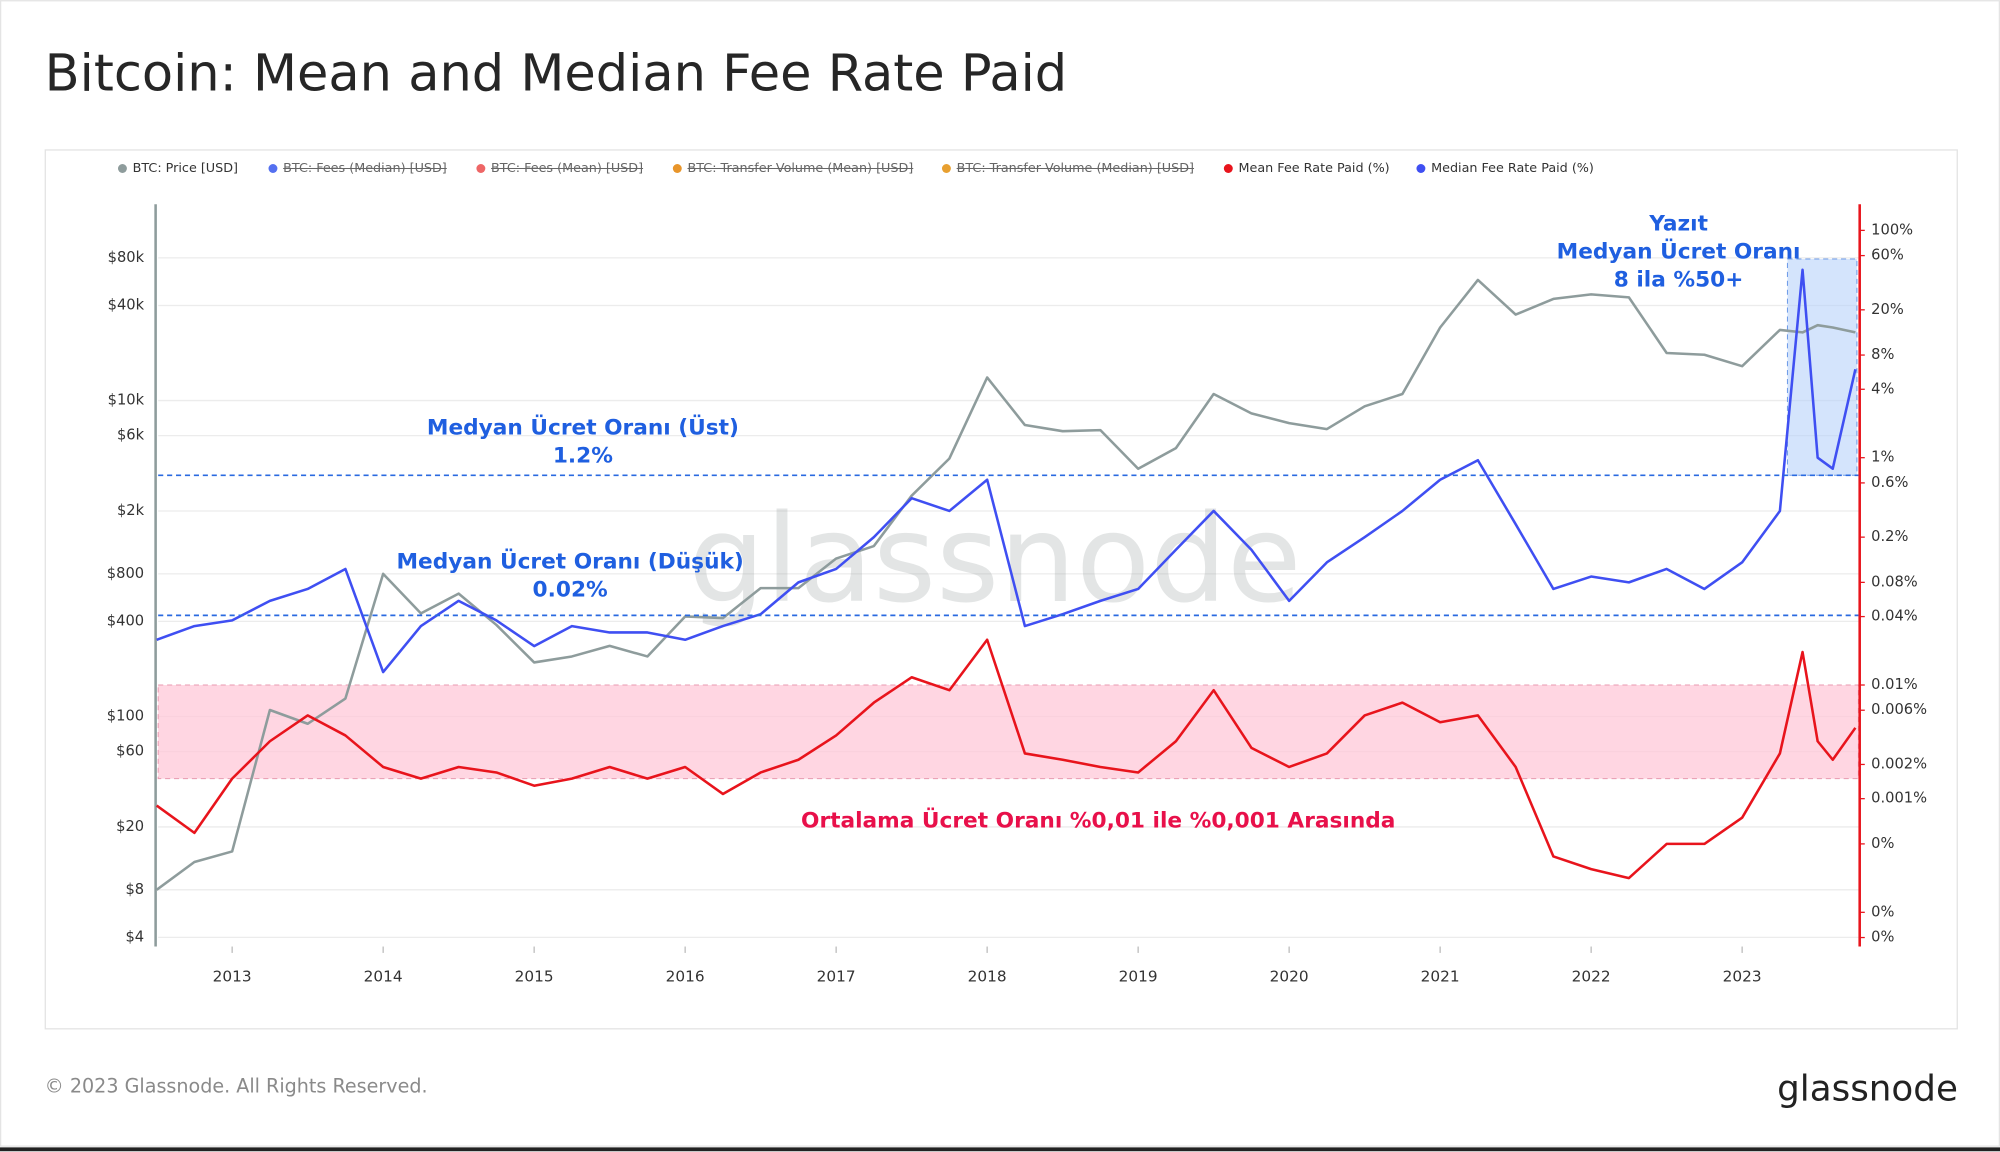 This screenshot has height=1152, width=2000. I want to click on y-tick-label: $6k, so click(131, 435).